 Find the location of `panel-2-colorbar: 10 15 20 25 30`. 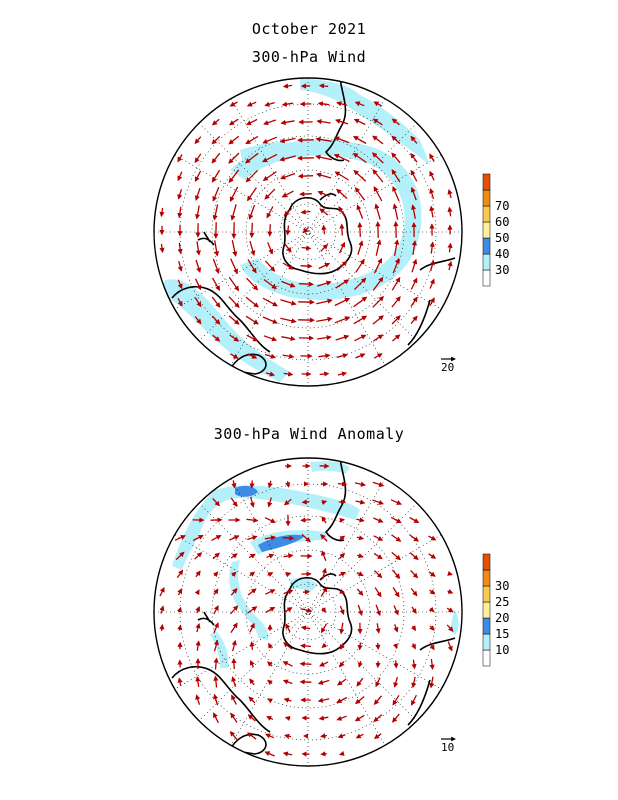

panel-2-colorbar: 10 15 20 25 30 is located at coordinates (495, 610).